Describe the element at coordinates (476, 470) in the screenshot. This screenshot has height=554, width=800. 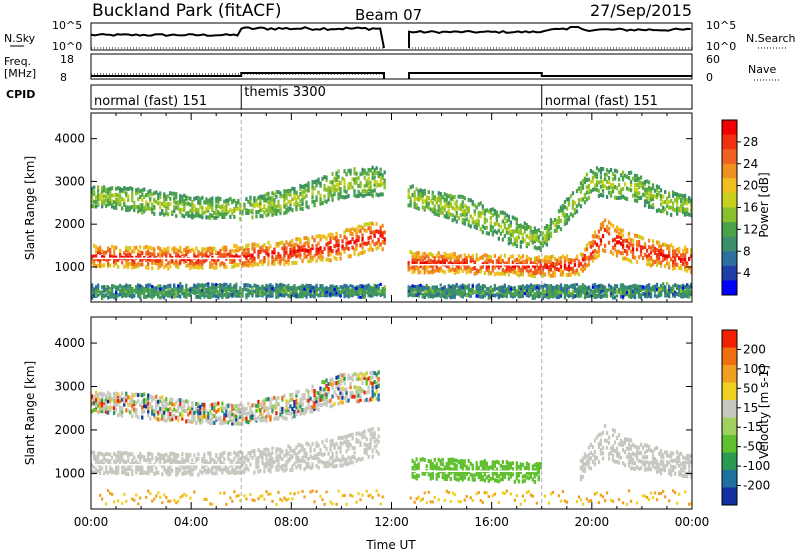
I see `scatter-band-afternoon-green` at that location.